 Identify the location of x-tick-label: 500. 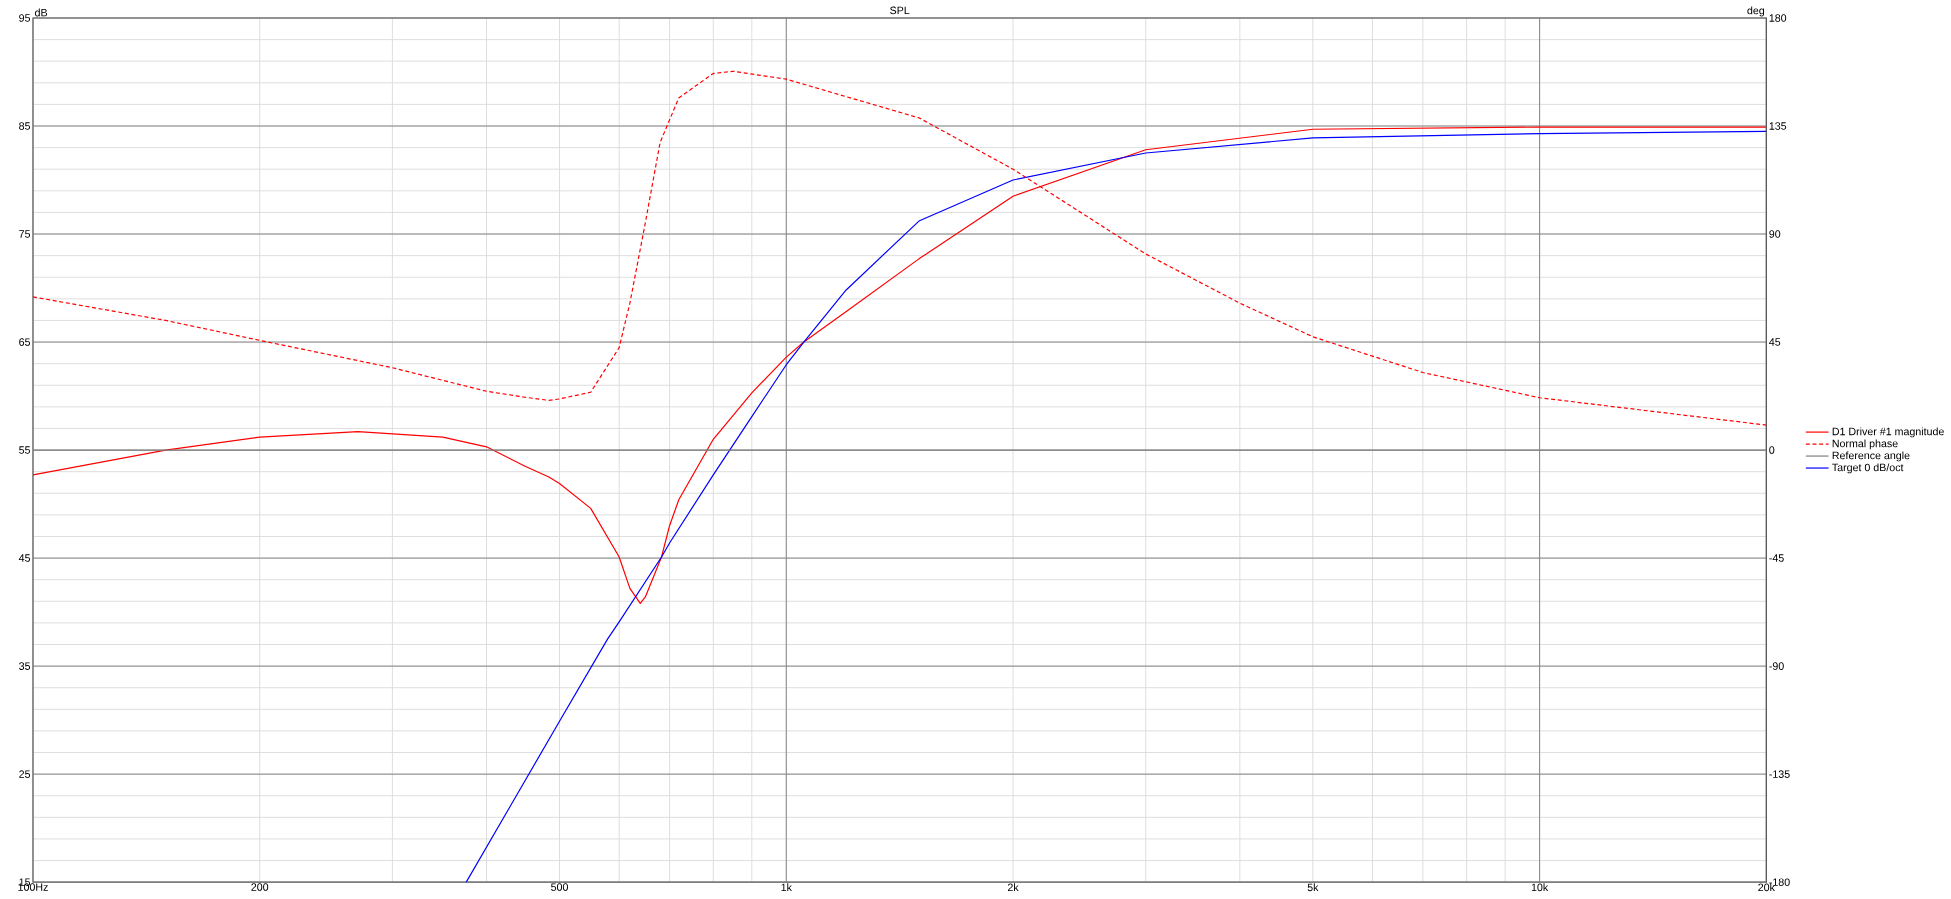
(559, 887).